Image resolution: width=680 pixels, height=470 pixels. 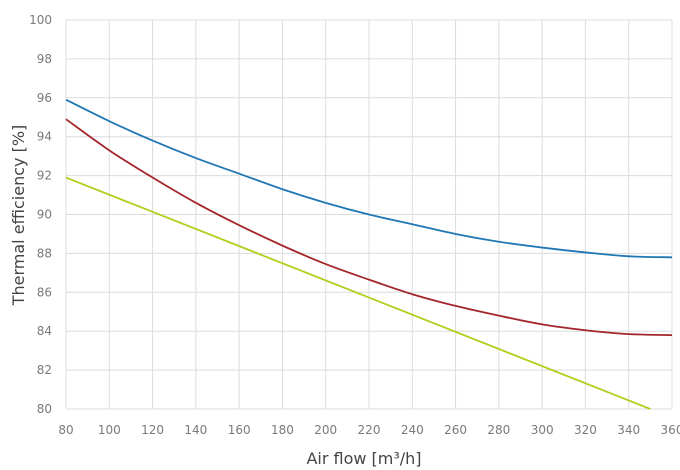 I want to click on y-tick-label: 88, so click(x=44, y=253).